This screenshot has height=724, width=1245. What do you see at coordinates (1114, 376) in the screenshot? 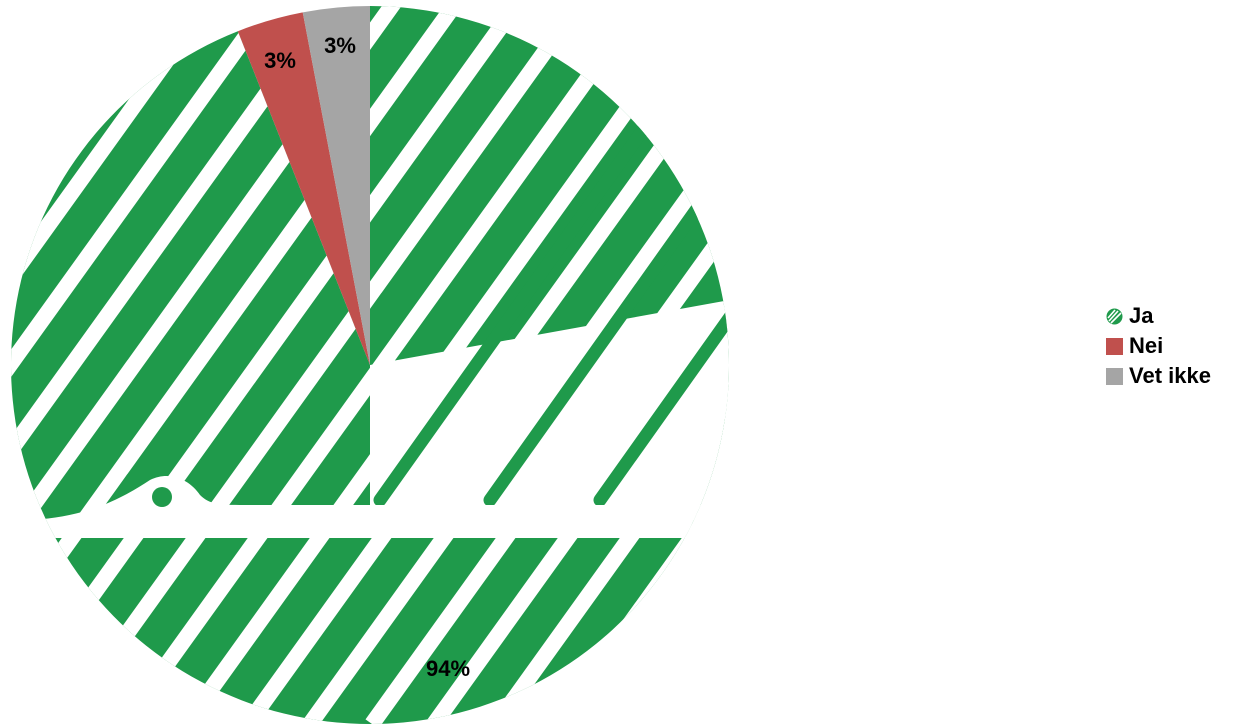
I see `legend-swatch-vet-ikke-icon` at bounding box center [1114, 376].